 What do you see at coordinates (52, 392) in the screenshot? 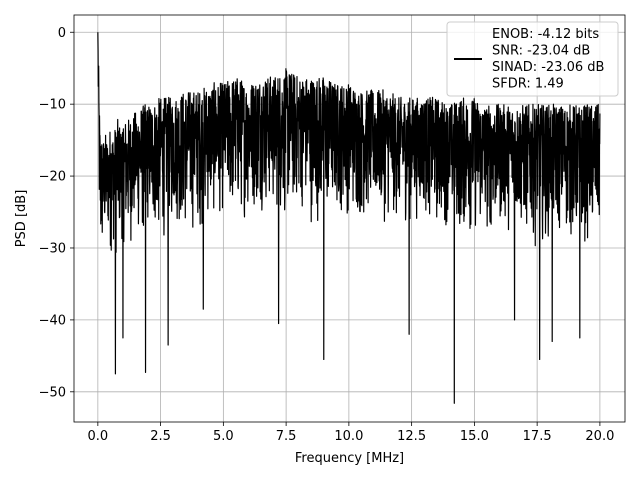
I see `y-tick-label: −50` at bounding box center [52, 392].